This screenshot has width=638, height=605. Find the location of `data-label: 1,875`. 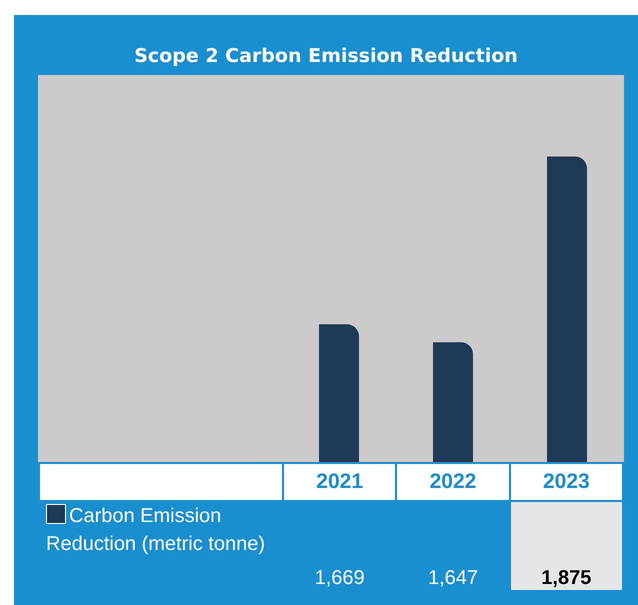

data-label: 1,875 is located at coordinates (566, 546).